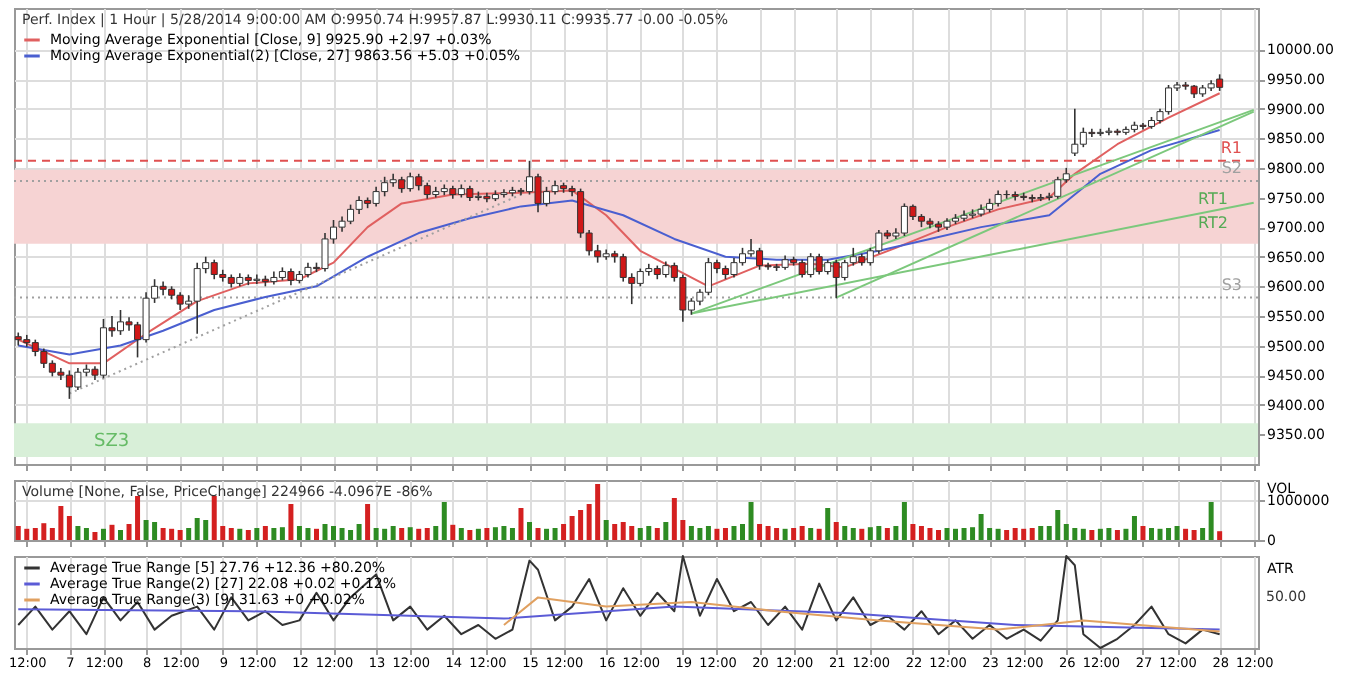 This screenshot has height=680, width=1360. Describe the element at coordinates (112, 442) in the screenshot. I see `band-label: SZ3` at that location.